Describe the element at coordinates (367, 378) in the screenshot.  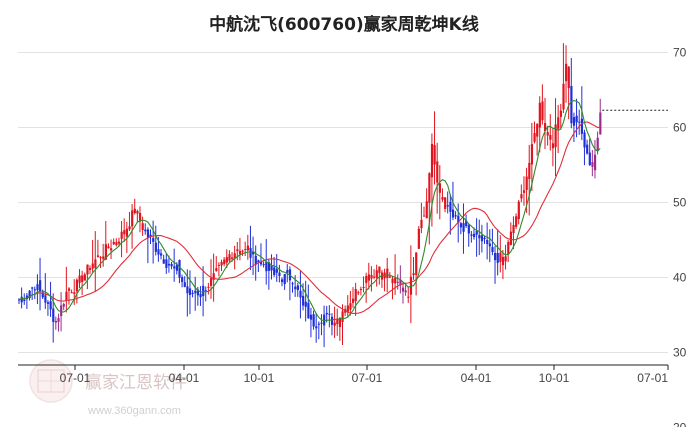
I see `x-tick-label: 07-01` at that location.